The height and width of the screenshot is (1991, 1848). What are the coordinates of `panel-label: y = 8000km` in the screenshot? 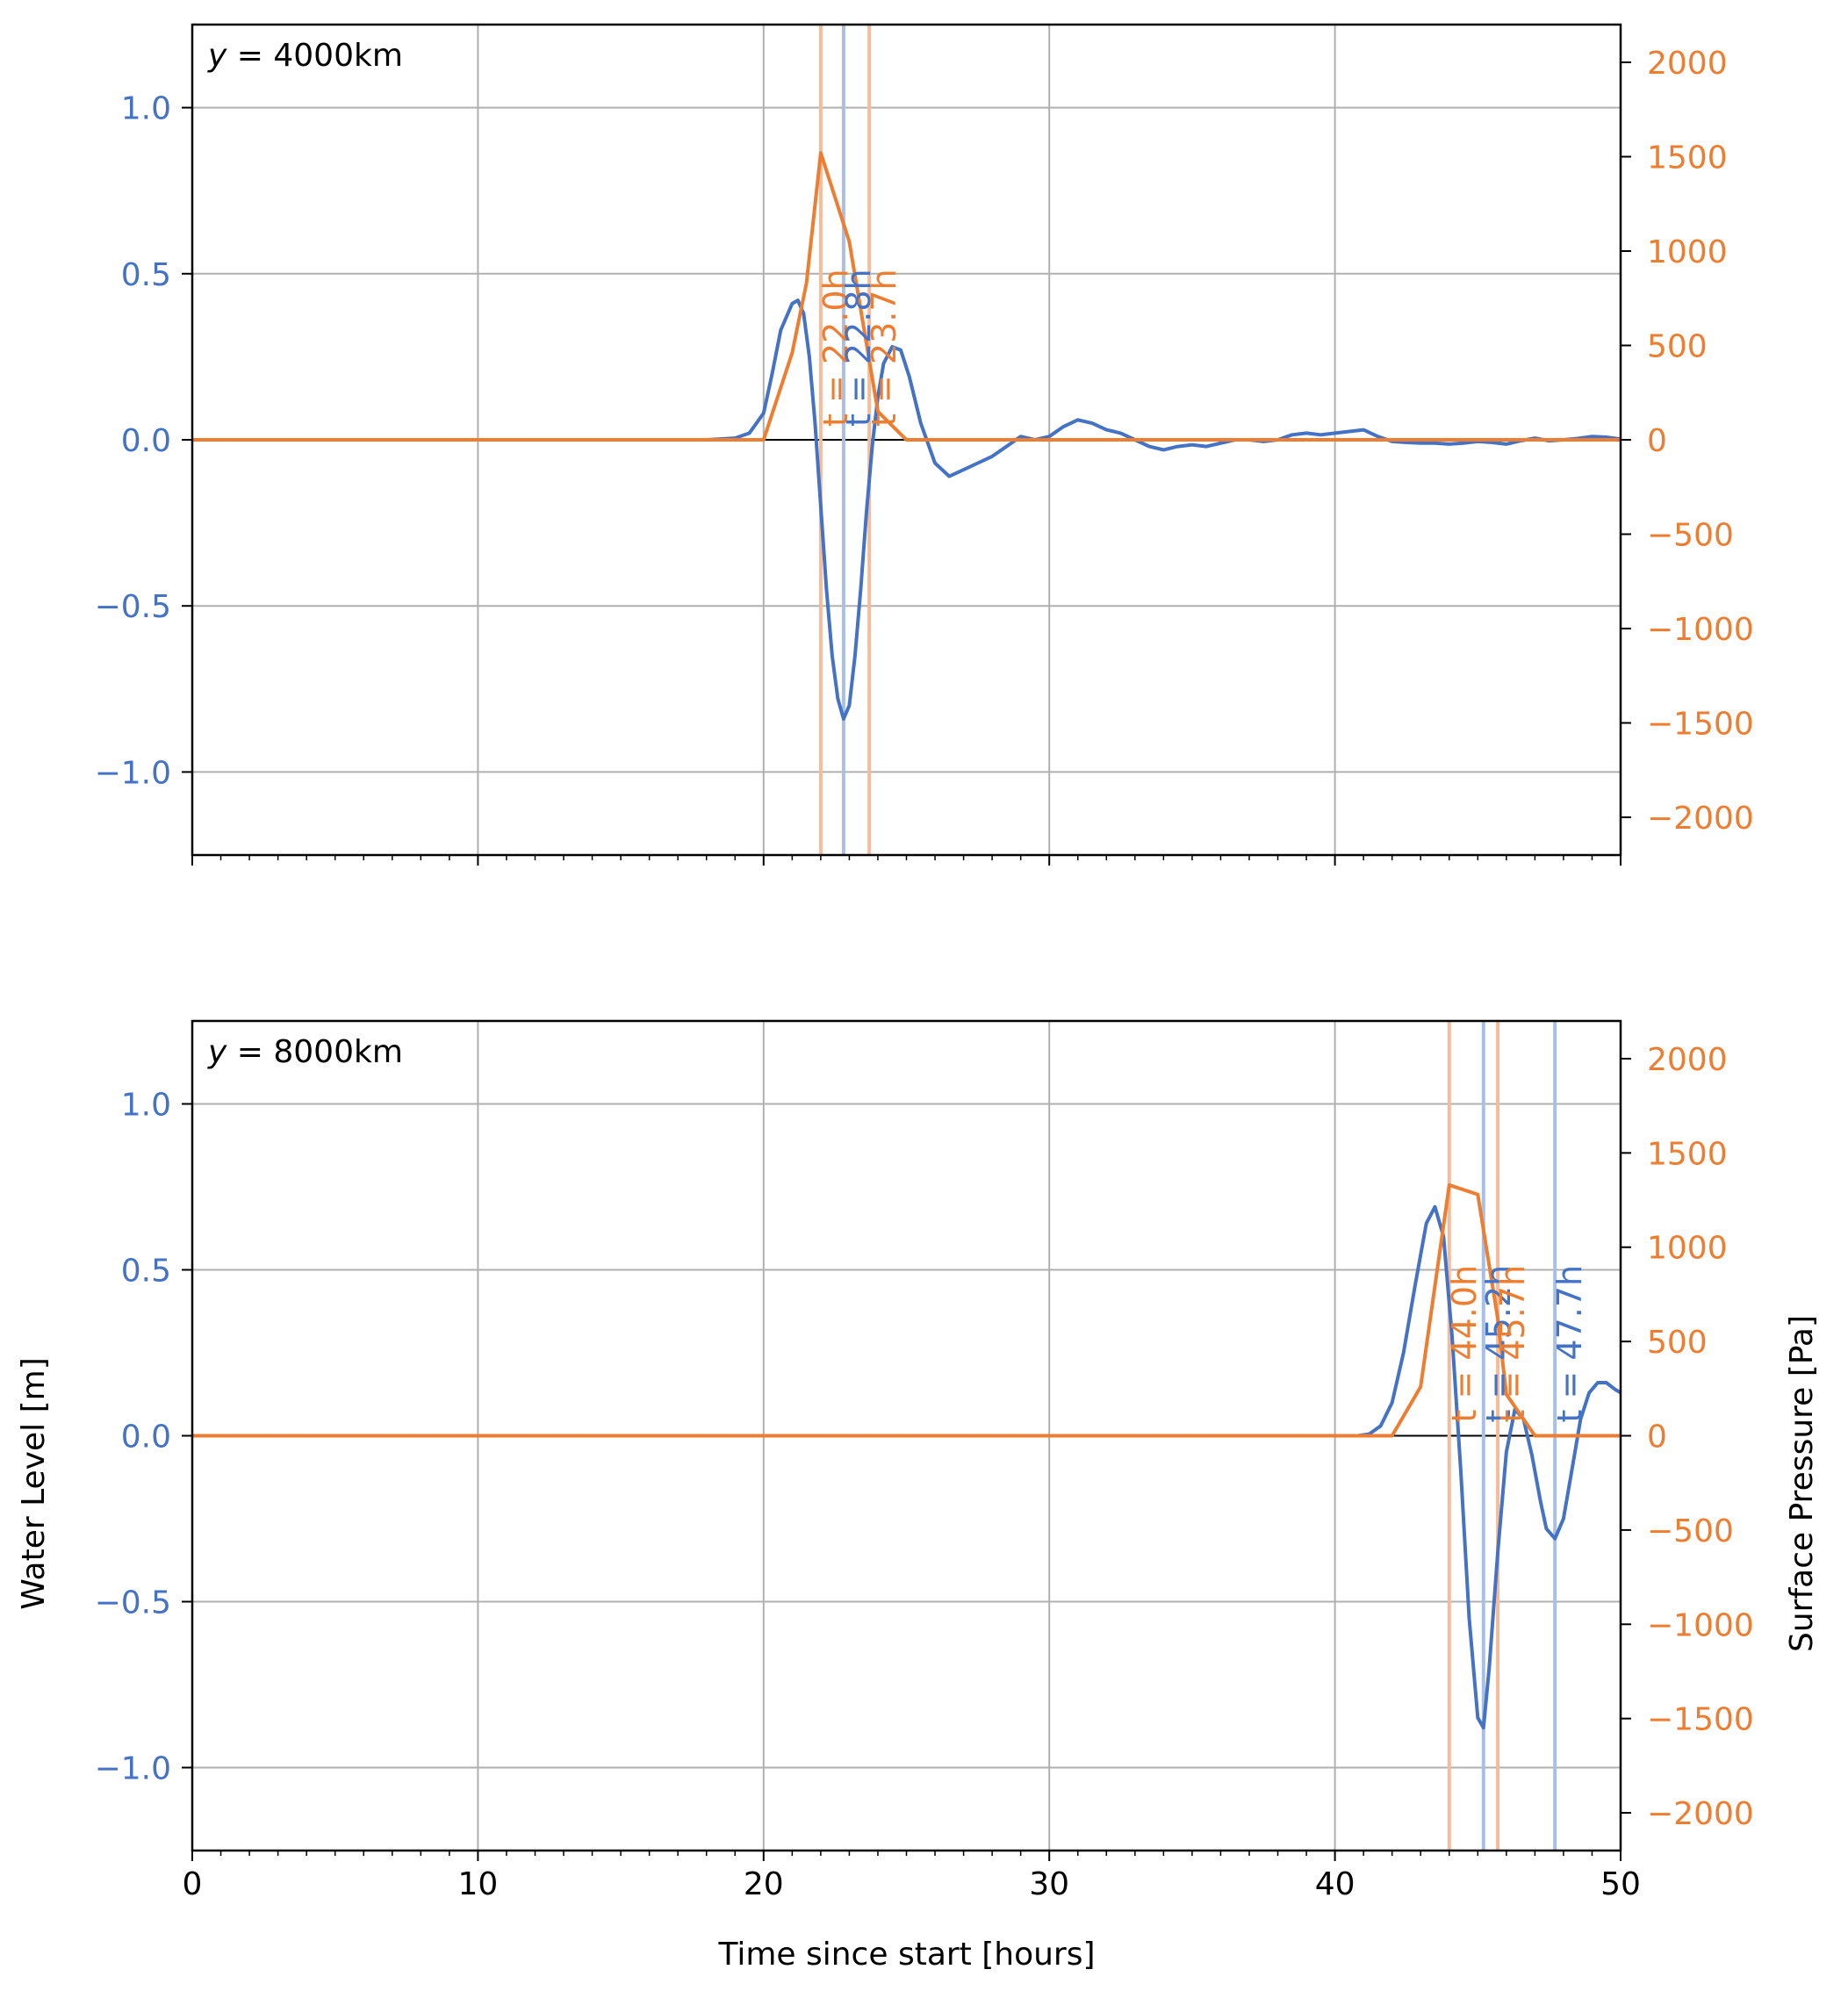 It's located at (305, 1052).